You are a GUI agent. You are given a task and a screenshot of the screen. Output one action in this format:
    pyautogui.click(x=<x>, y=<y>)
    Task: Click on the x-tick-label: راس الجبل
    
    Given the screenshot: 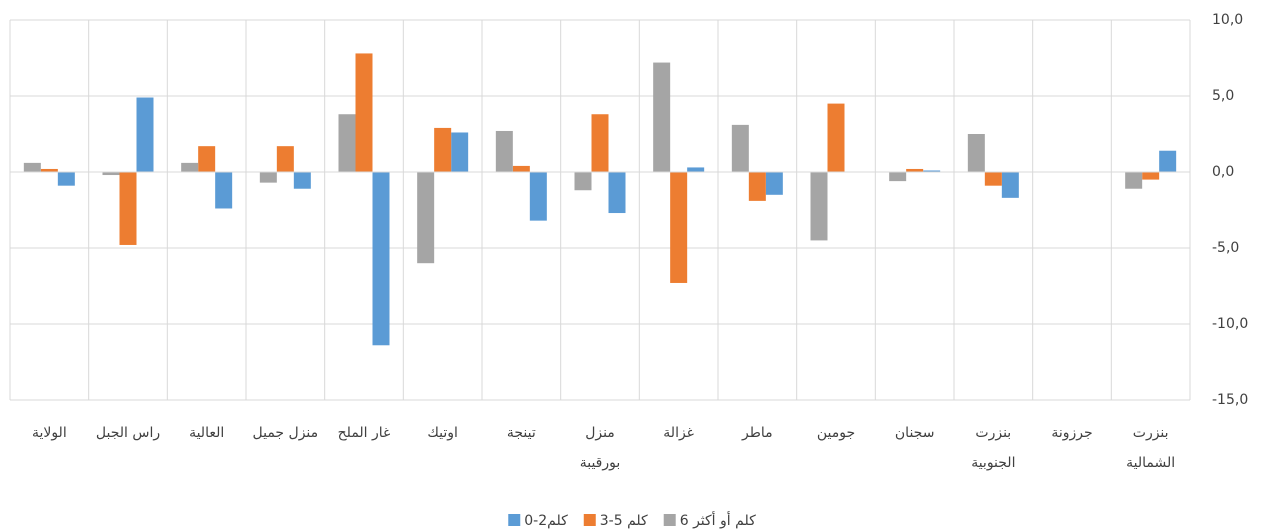 What is the action you would take?
    pyautogui.click(x=128, y=433)
    